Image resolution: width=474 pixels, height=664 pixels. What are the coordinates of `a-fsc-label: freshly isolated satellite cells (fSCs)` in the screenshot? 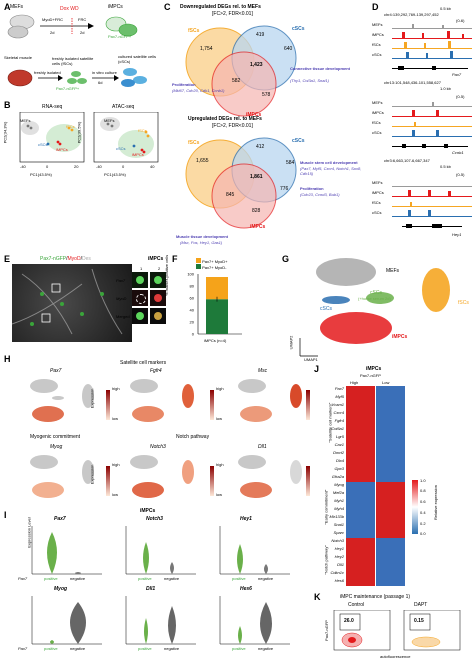 It's located at (73, 61).